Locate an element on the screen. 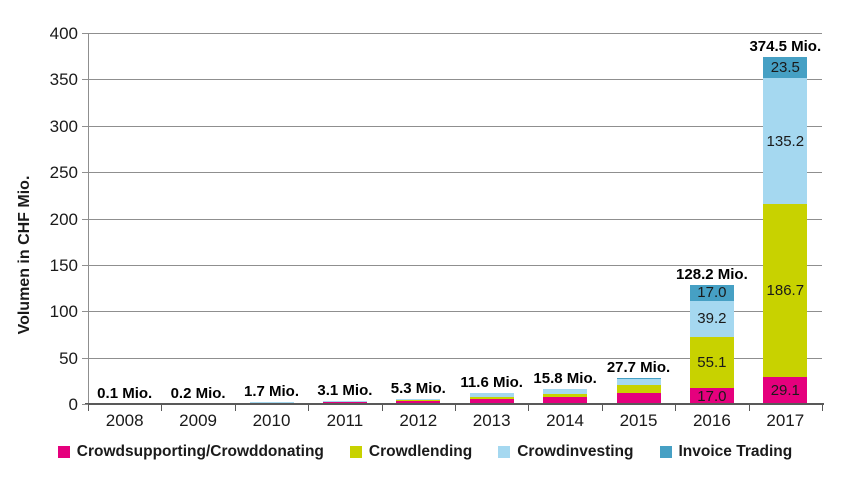 The image size is (850, 500). total-label-2011: 3.1 Mio. is located at coordinates (345, 391).